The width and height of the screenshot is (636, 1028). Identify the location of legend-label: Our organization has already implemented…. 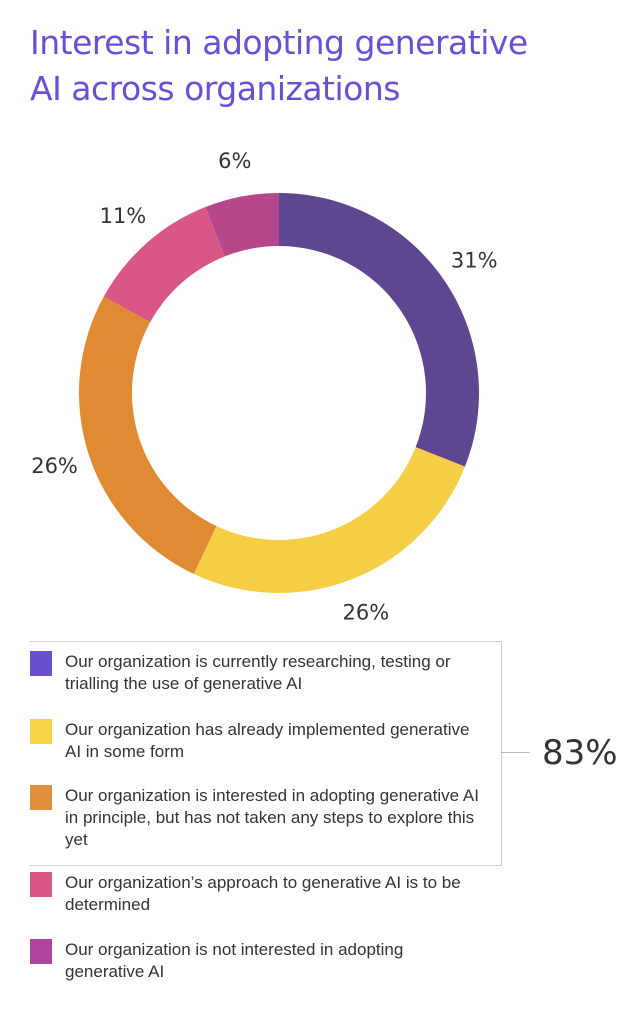
(267, 740).